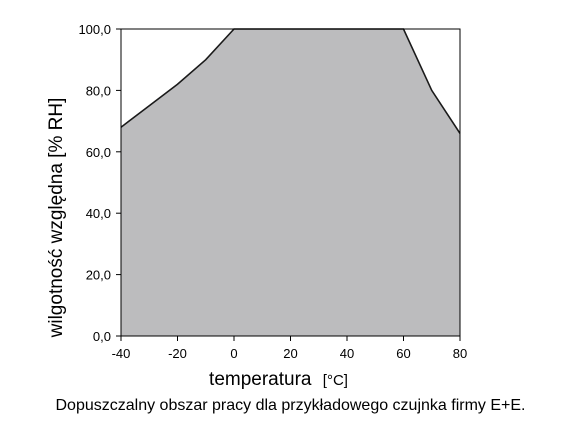 The image size is (581, 431). I want to click on operating-area-boundary, so click(290, 81).